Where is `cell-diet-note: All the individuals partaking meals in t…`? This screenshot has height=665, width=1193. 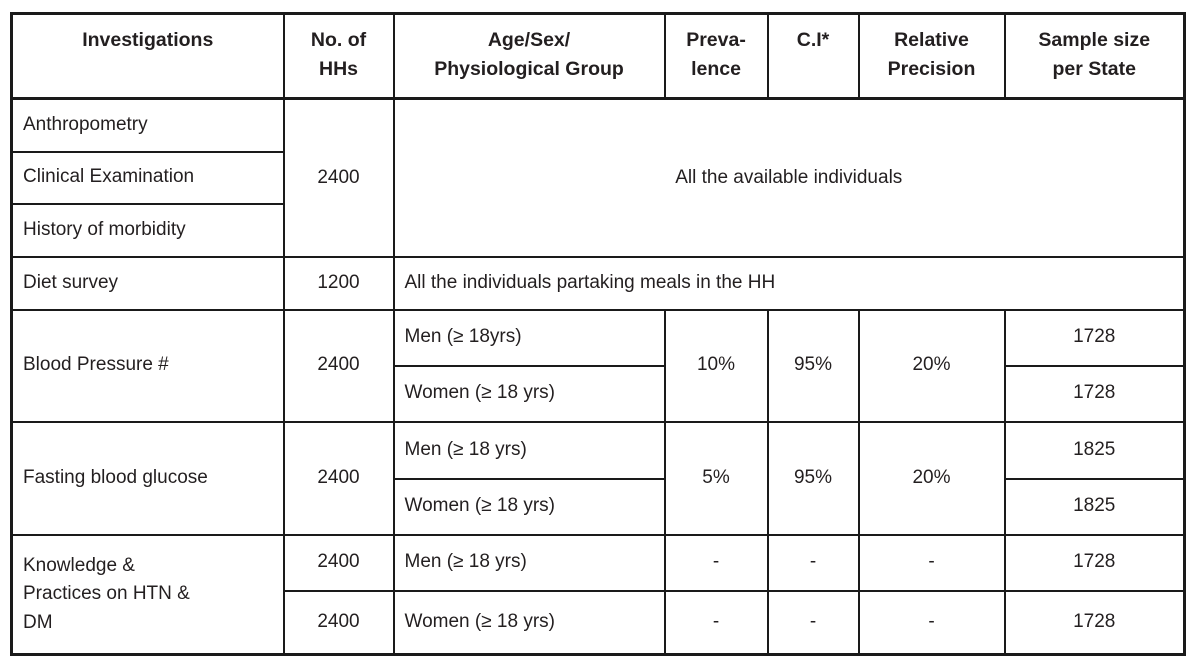
cell-diet-note: All the individuals partaking meals in t… is located at coordinates (789, 283).